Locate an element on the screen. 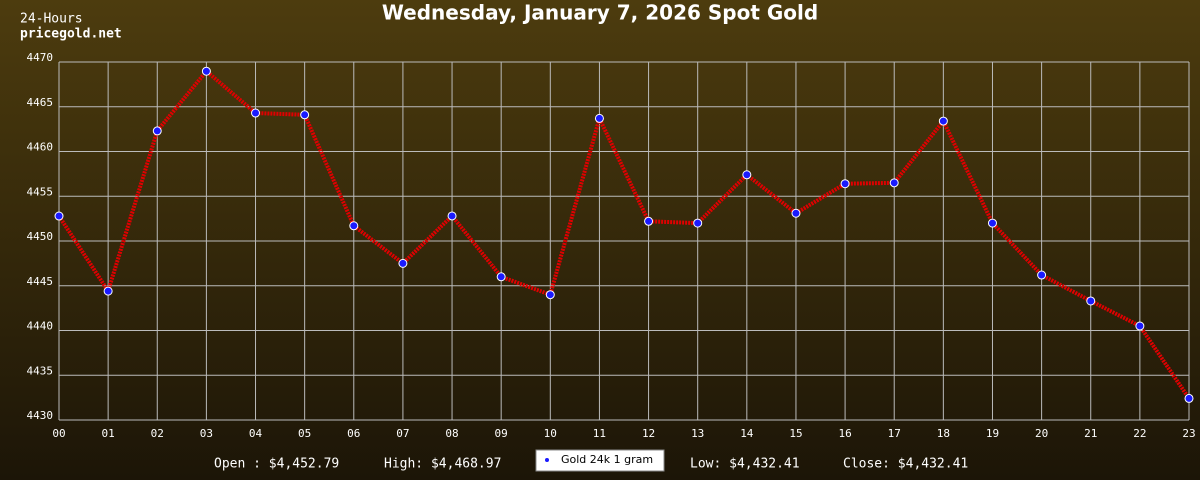 The width and height of the screenshot is (1200, 484). y-tick-label: 4450 is located at coordinates (40, 236).